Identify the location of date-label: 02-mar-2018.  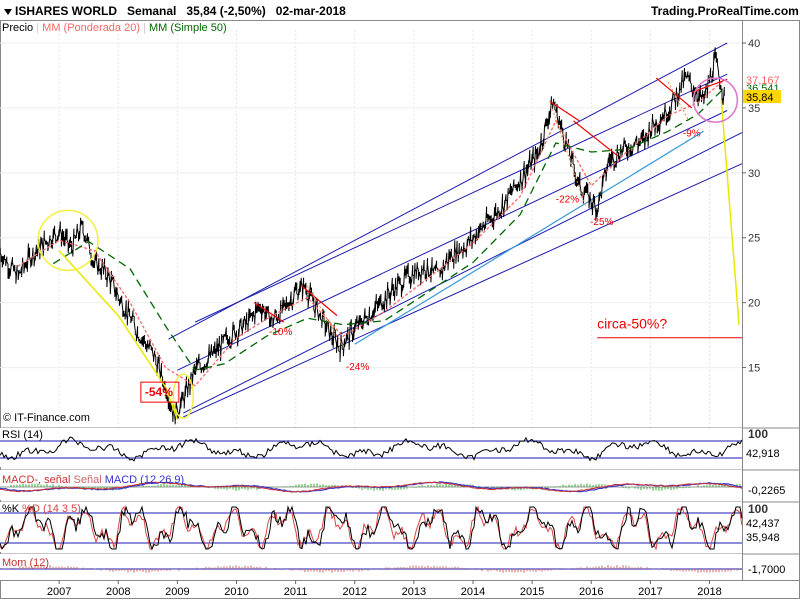
(310, 11).